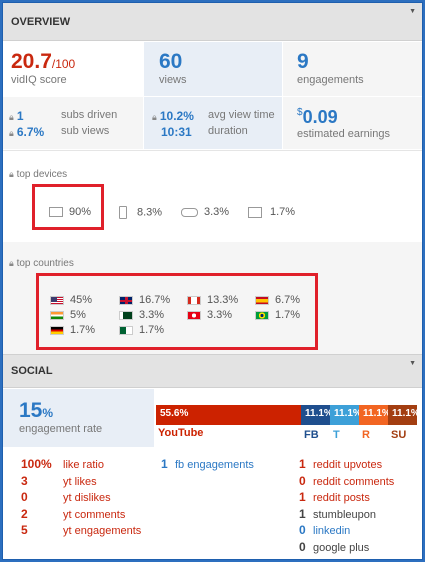  I want to click on device-item: 90%, so click(70, 212).